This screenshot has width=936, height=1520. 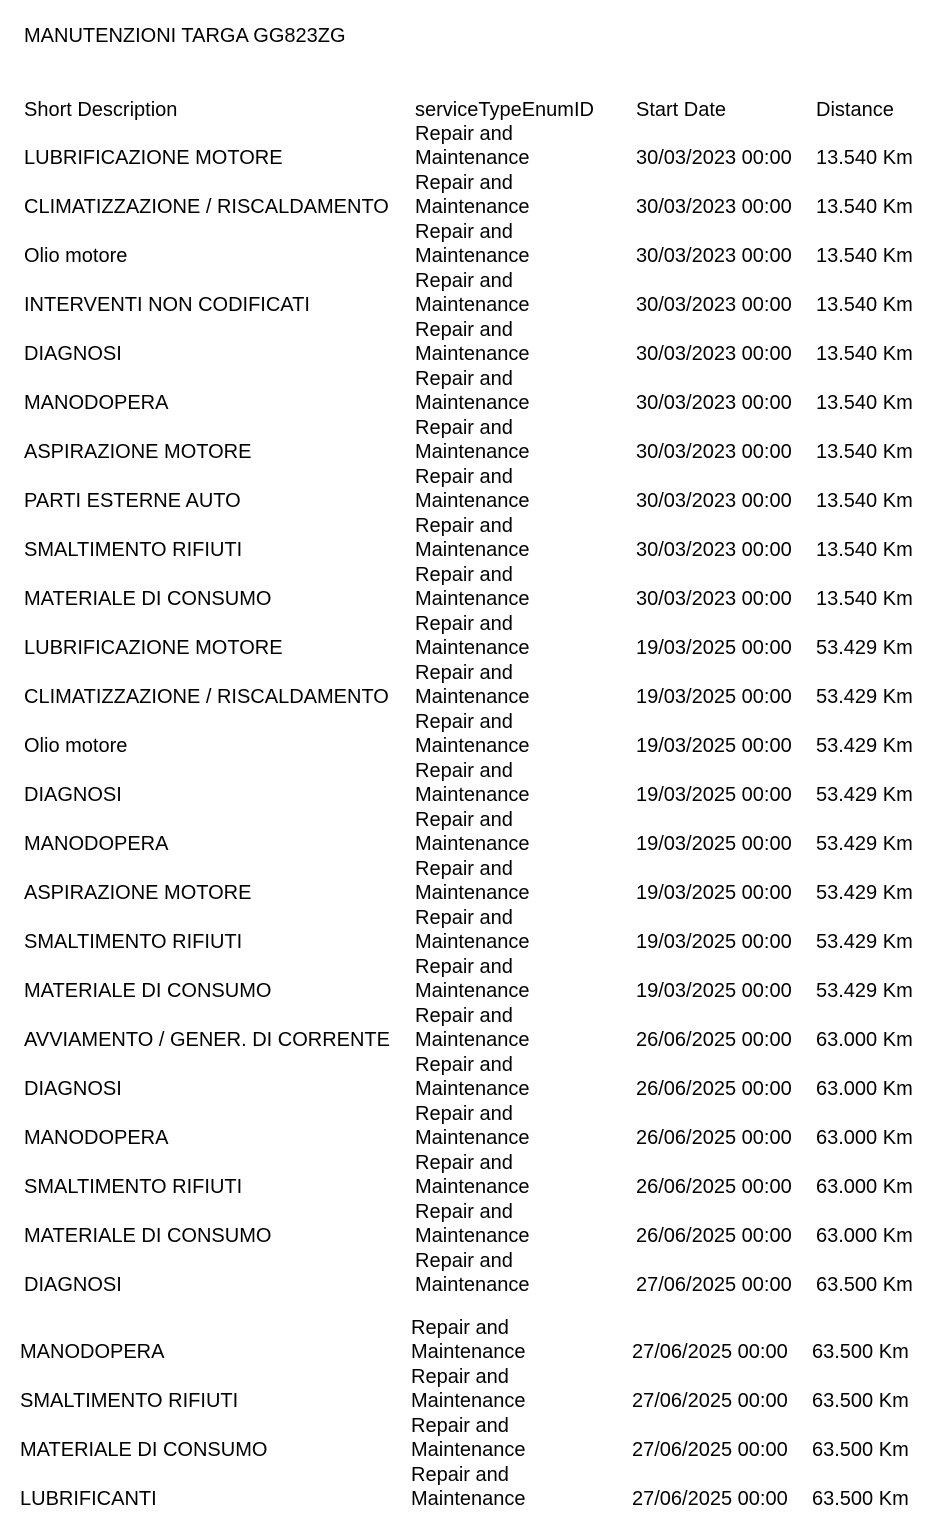 What do you see at coordinates (207, 1040) in the screenshot?
I see `short-description-cell: AVVIAMENTO / GENER. DI CORRENTE` at bounding box center [207, 1040].